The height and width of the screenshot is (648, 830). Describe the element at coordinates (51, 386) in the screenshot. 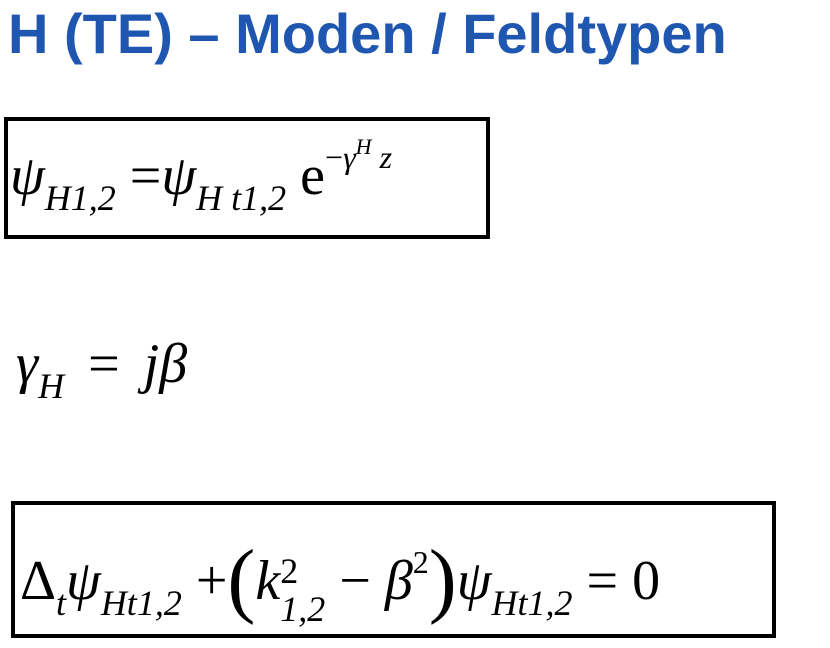

I see `gamma-subscript: H` at that location.